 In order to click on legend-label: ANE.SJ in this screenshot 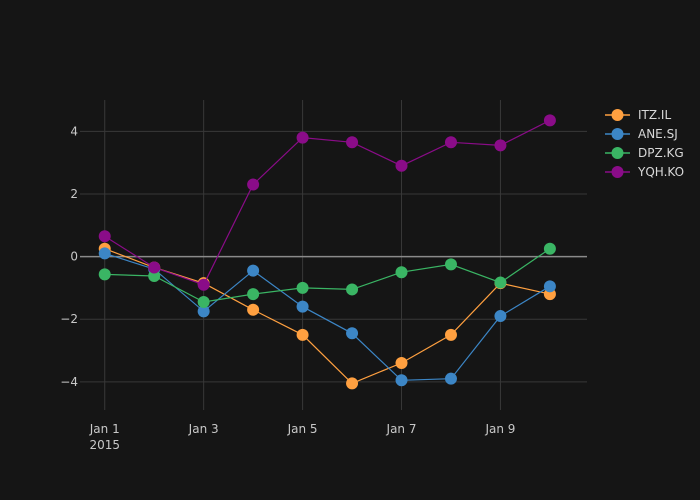, I will do `click(658, 134)`.